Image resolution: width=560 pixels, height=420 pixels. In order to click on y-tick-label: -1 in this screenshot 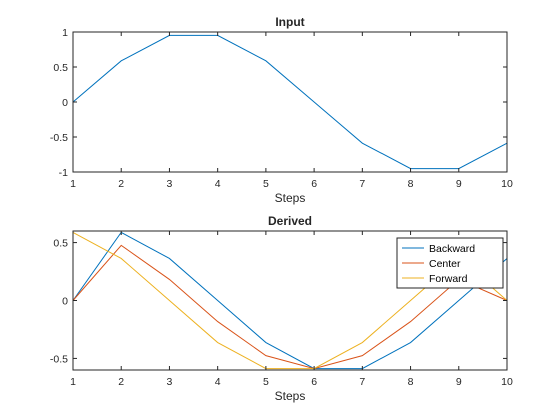, I will do `click(63, 173)`.